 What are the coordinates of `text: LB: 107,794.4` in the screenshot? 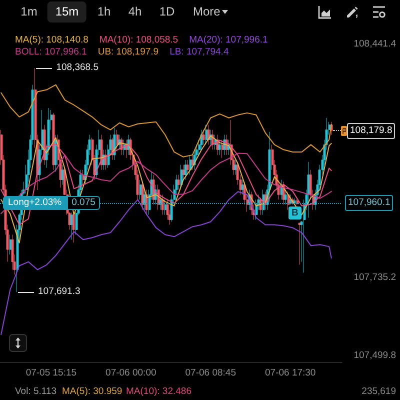 It's located at (199, 52).